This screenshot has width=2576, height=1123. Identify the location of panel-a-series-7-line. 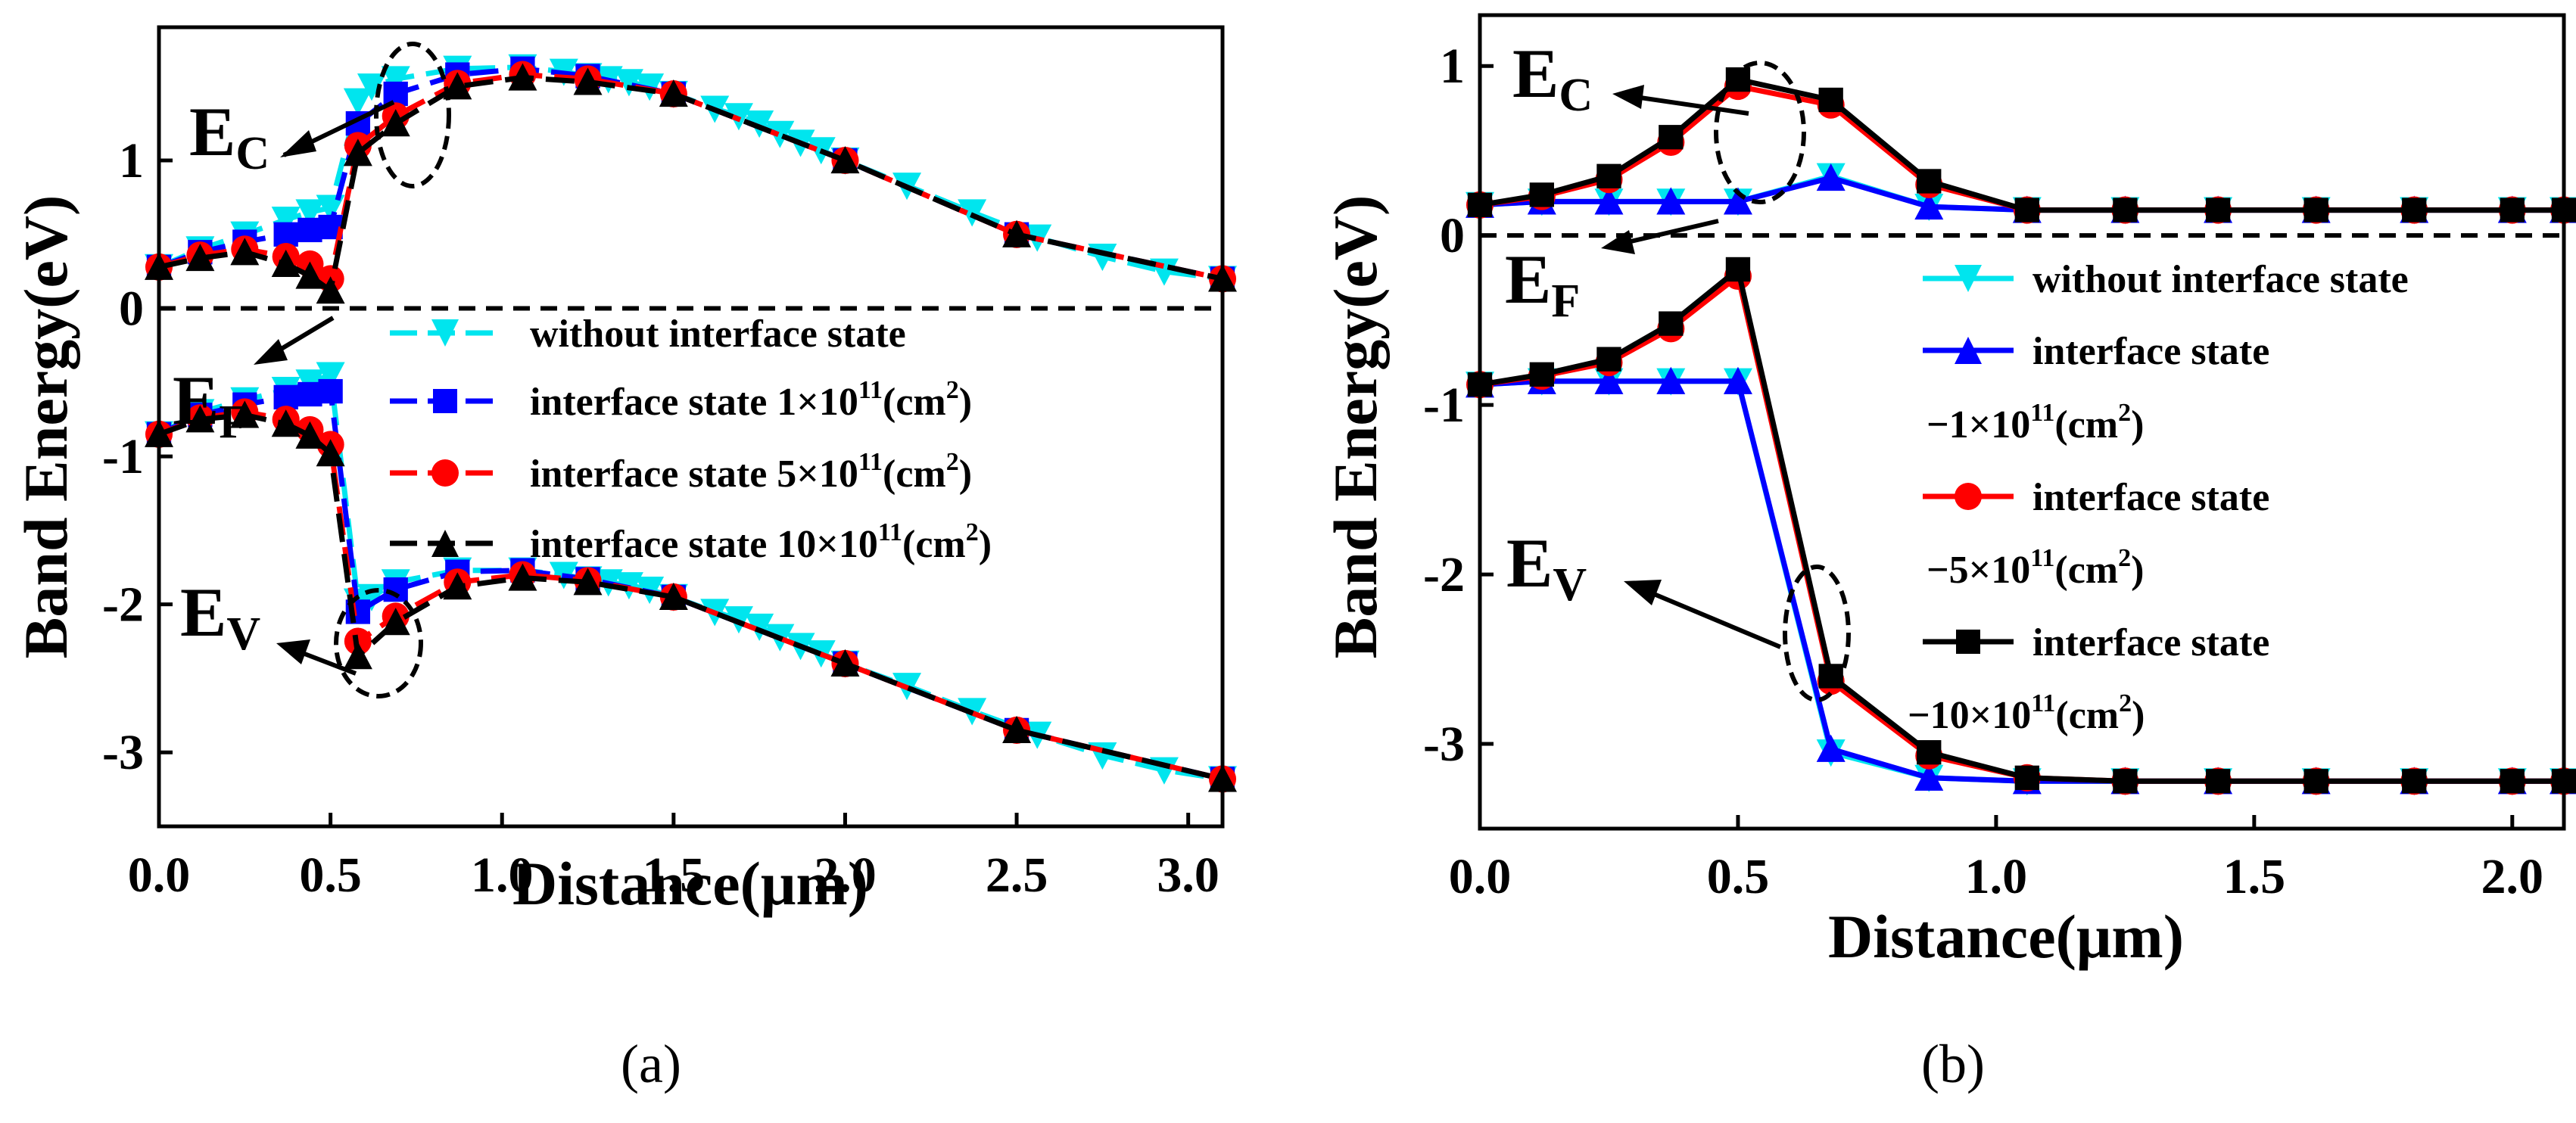
(690, 597).